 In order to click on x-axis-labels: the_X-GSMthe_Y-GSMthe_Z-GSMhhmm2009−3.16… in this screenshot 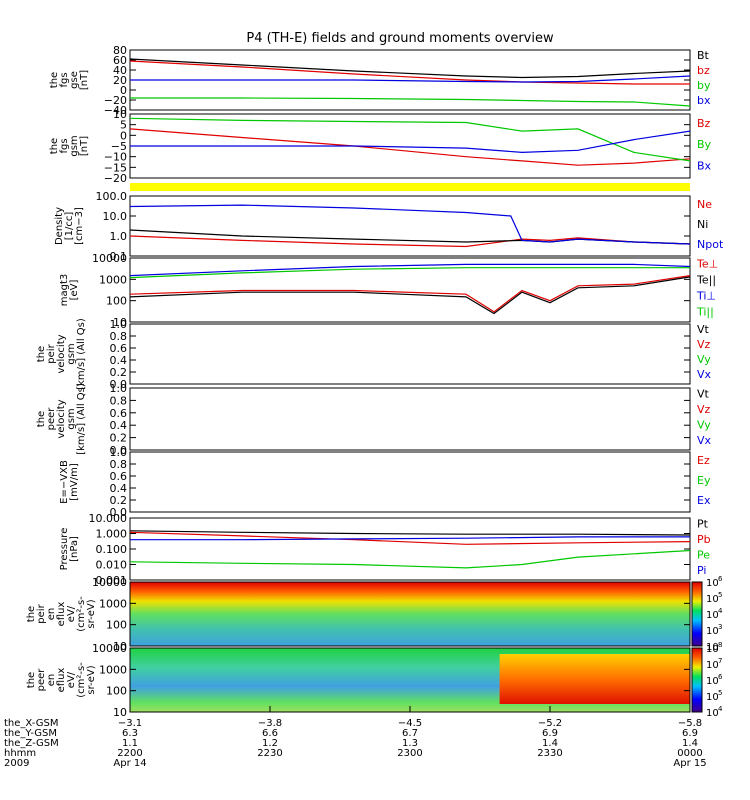, I will do `click(355, 737)`.